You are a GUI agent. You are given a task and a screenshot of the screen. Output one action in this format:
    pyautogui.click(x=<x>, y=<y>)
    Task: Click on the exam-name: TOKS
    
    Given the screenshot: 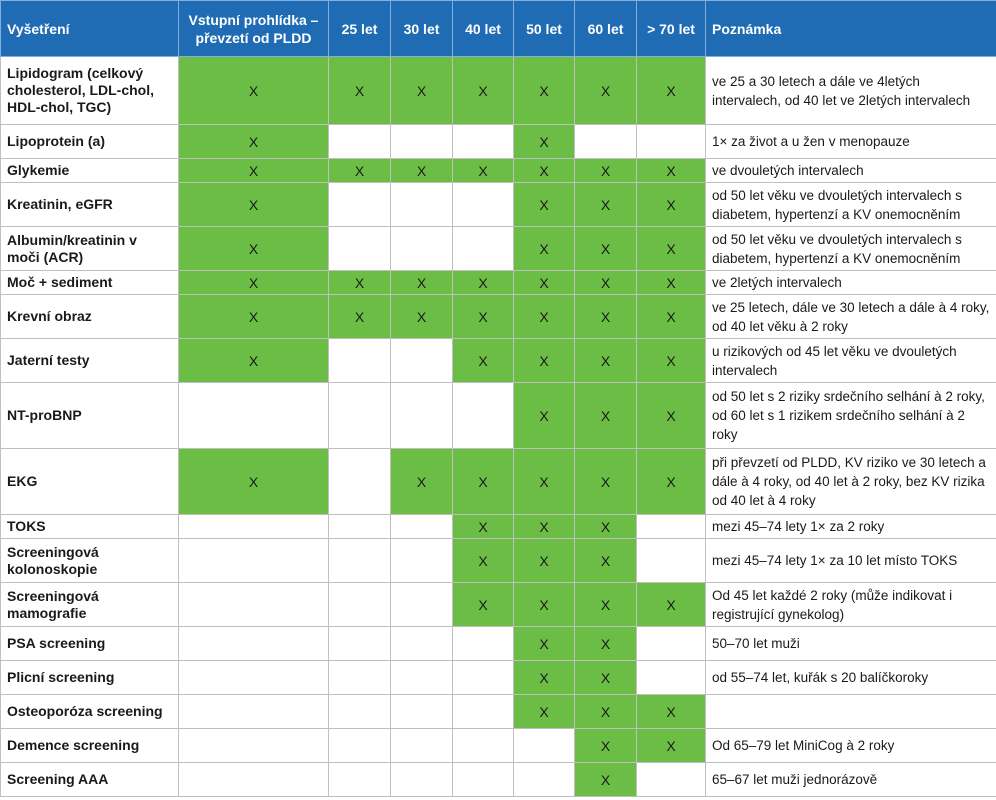 What is the action you would take?
    pyautogui.click(x=89, y=526)
    